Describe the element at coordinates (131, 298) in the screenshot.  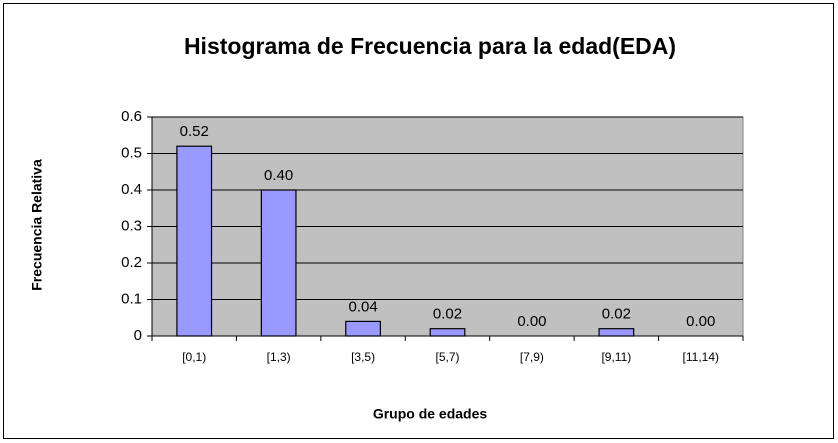
I see `y-tick-label: 0.1` at that location.